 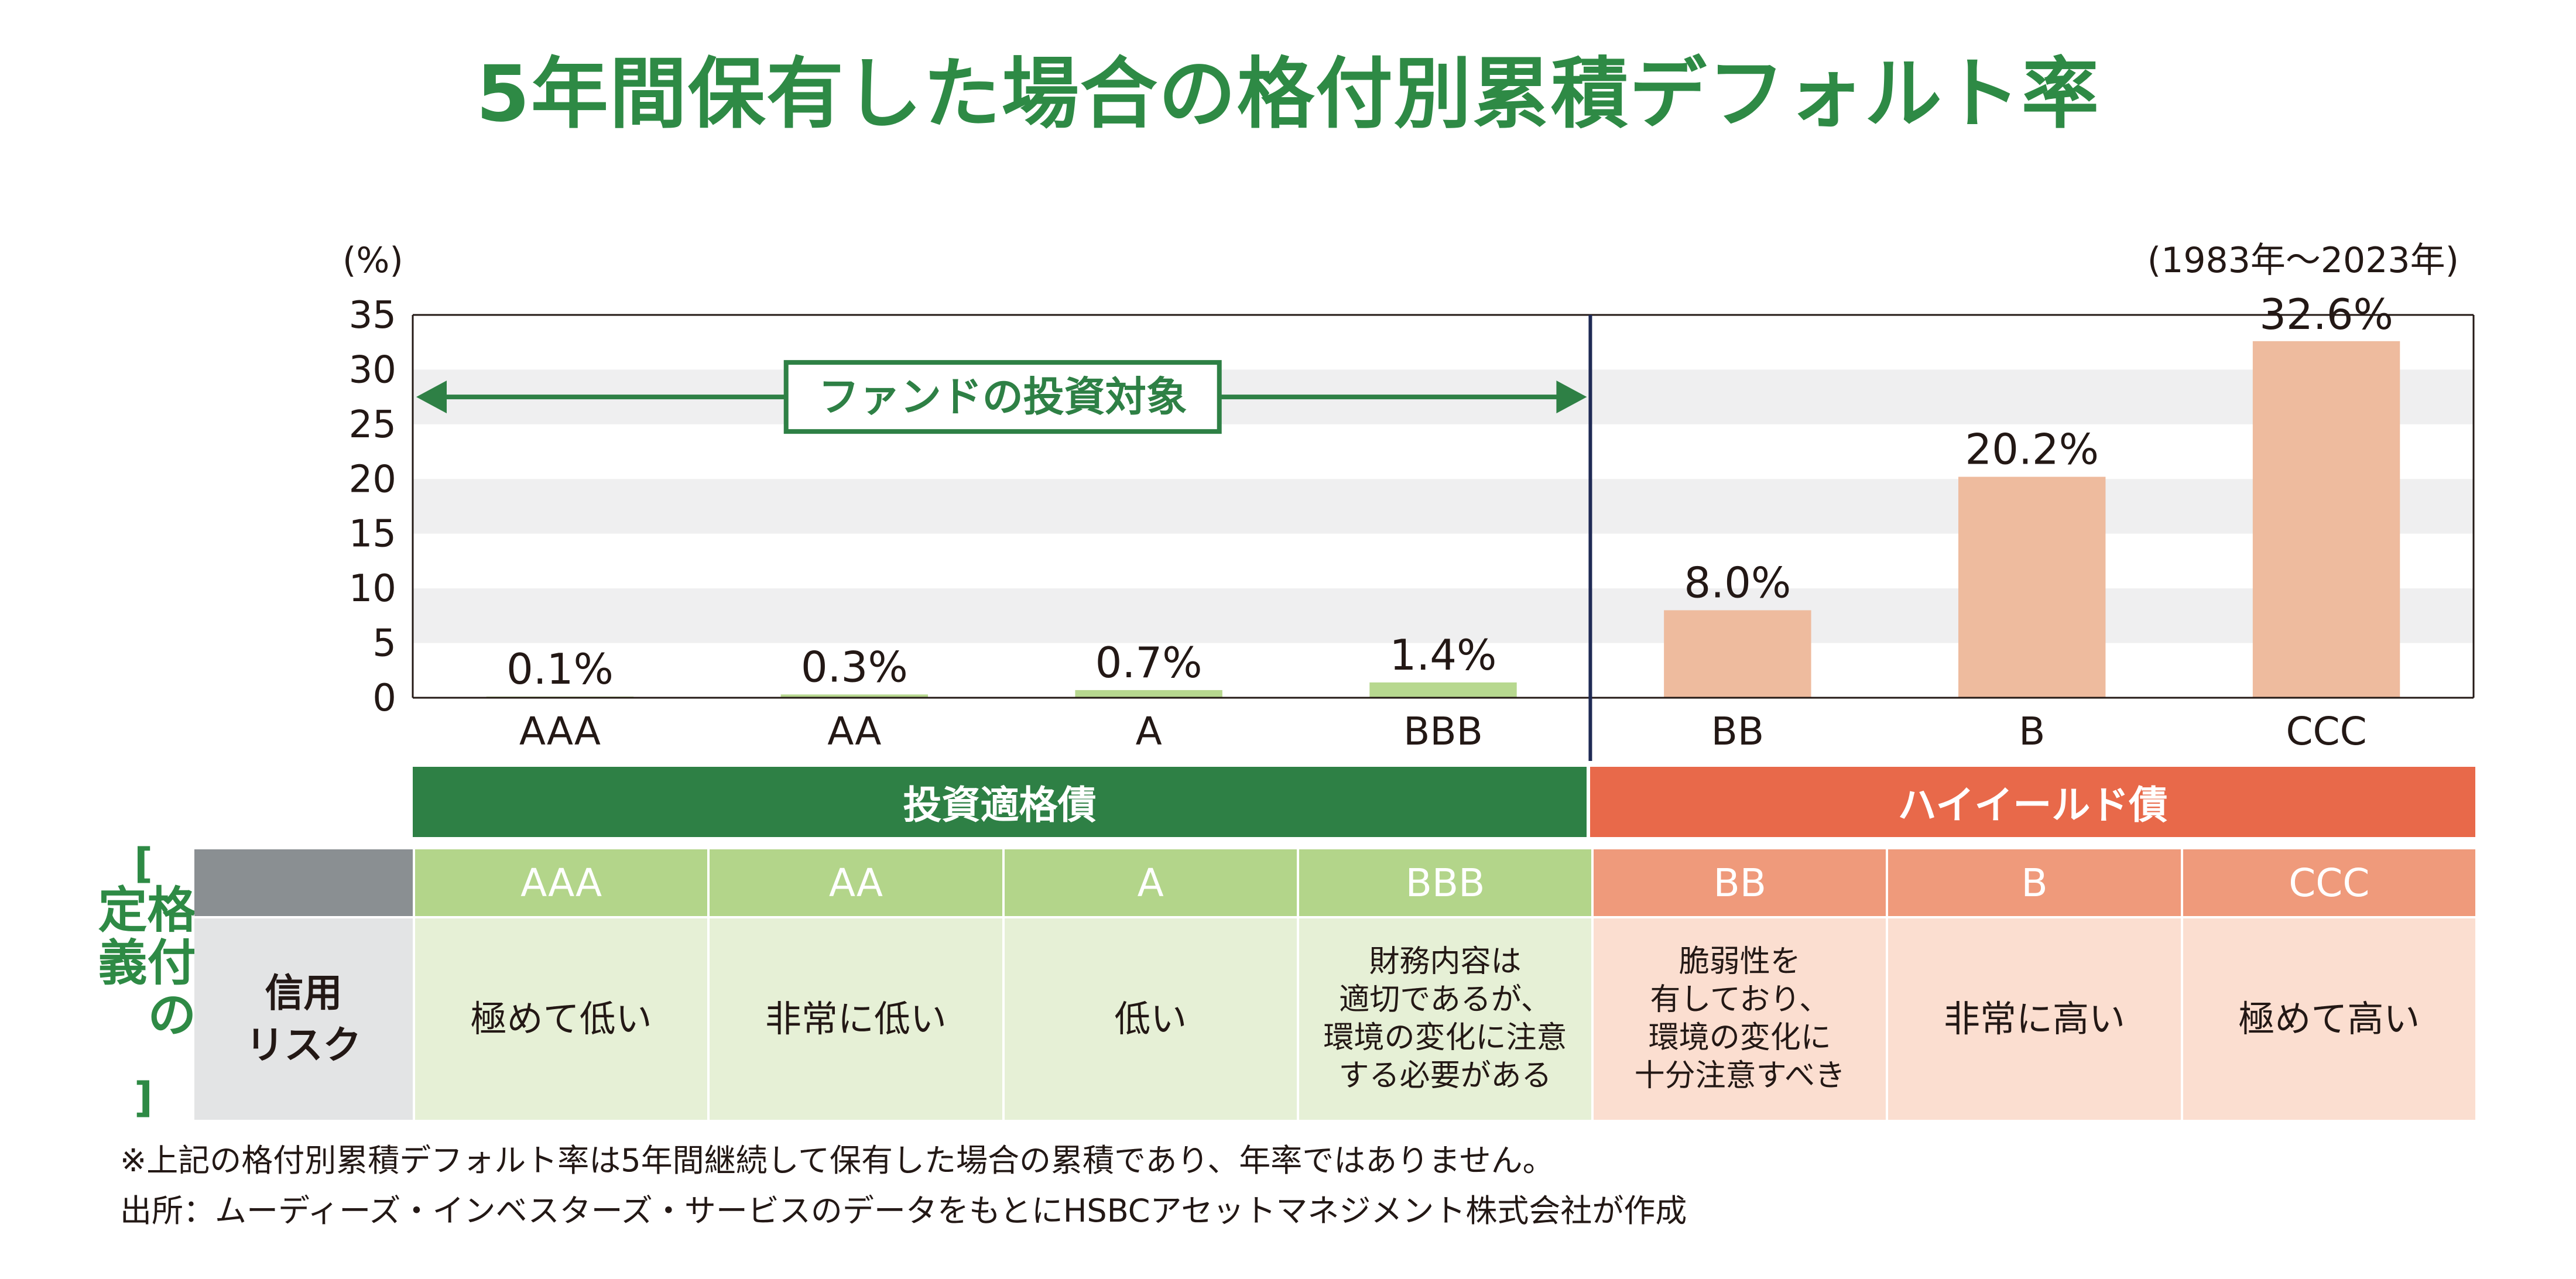 I want to click on risk-cell-ccc: 極めて高い, so click(x=2329, y=1019).